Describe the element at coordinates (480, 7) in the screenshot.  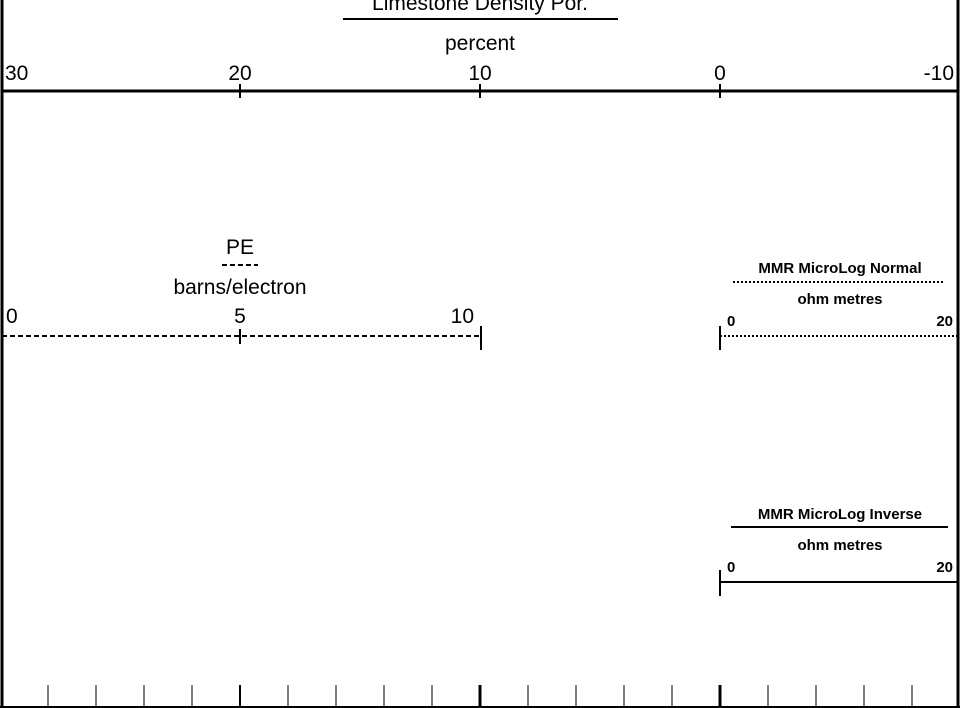
I see `density-title: Limestone Density Por.` at that location.